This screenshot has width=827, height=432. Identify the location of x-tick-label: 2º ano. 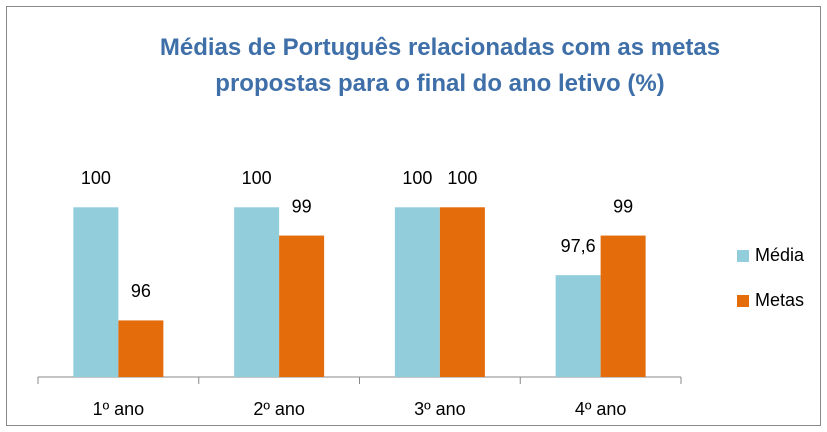
(279, 409).